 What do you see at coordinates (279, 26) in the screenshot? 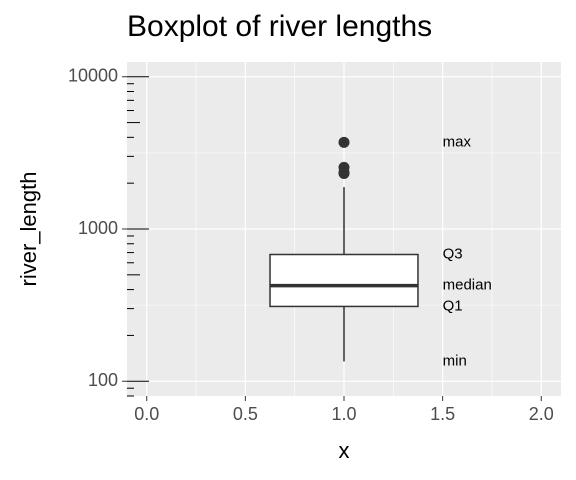
I see `chart-title: Boxplot of river lengths` at bounding box center [279, 26].